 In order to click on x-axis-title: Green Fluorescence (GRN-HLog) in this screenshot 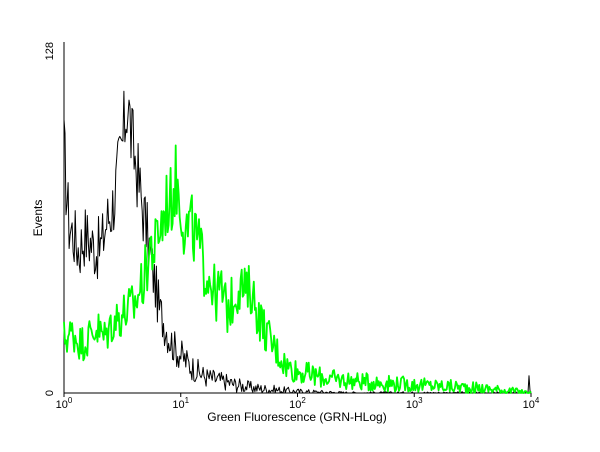, I will do `click(296, 417)`.